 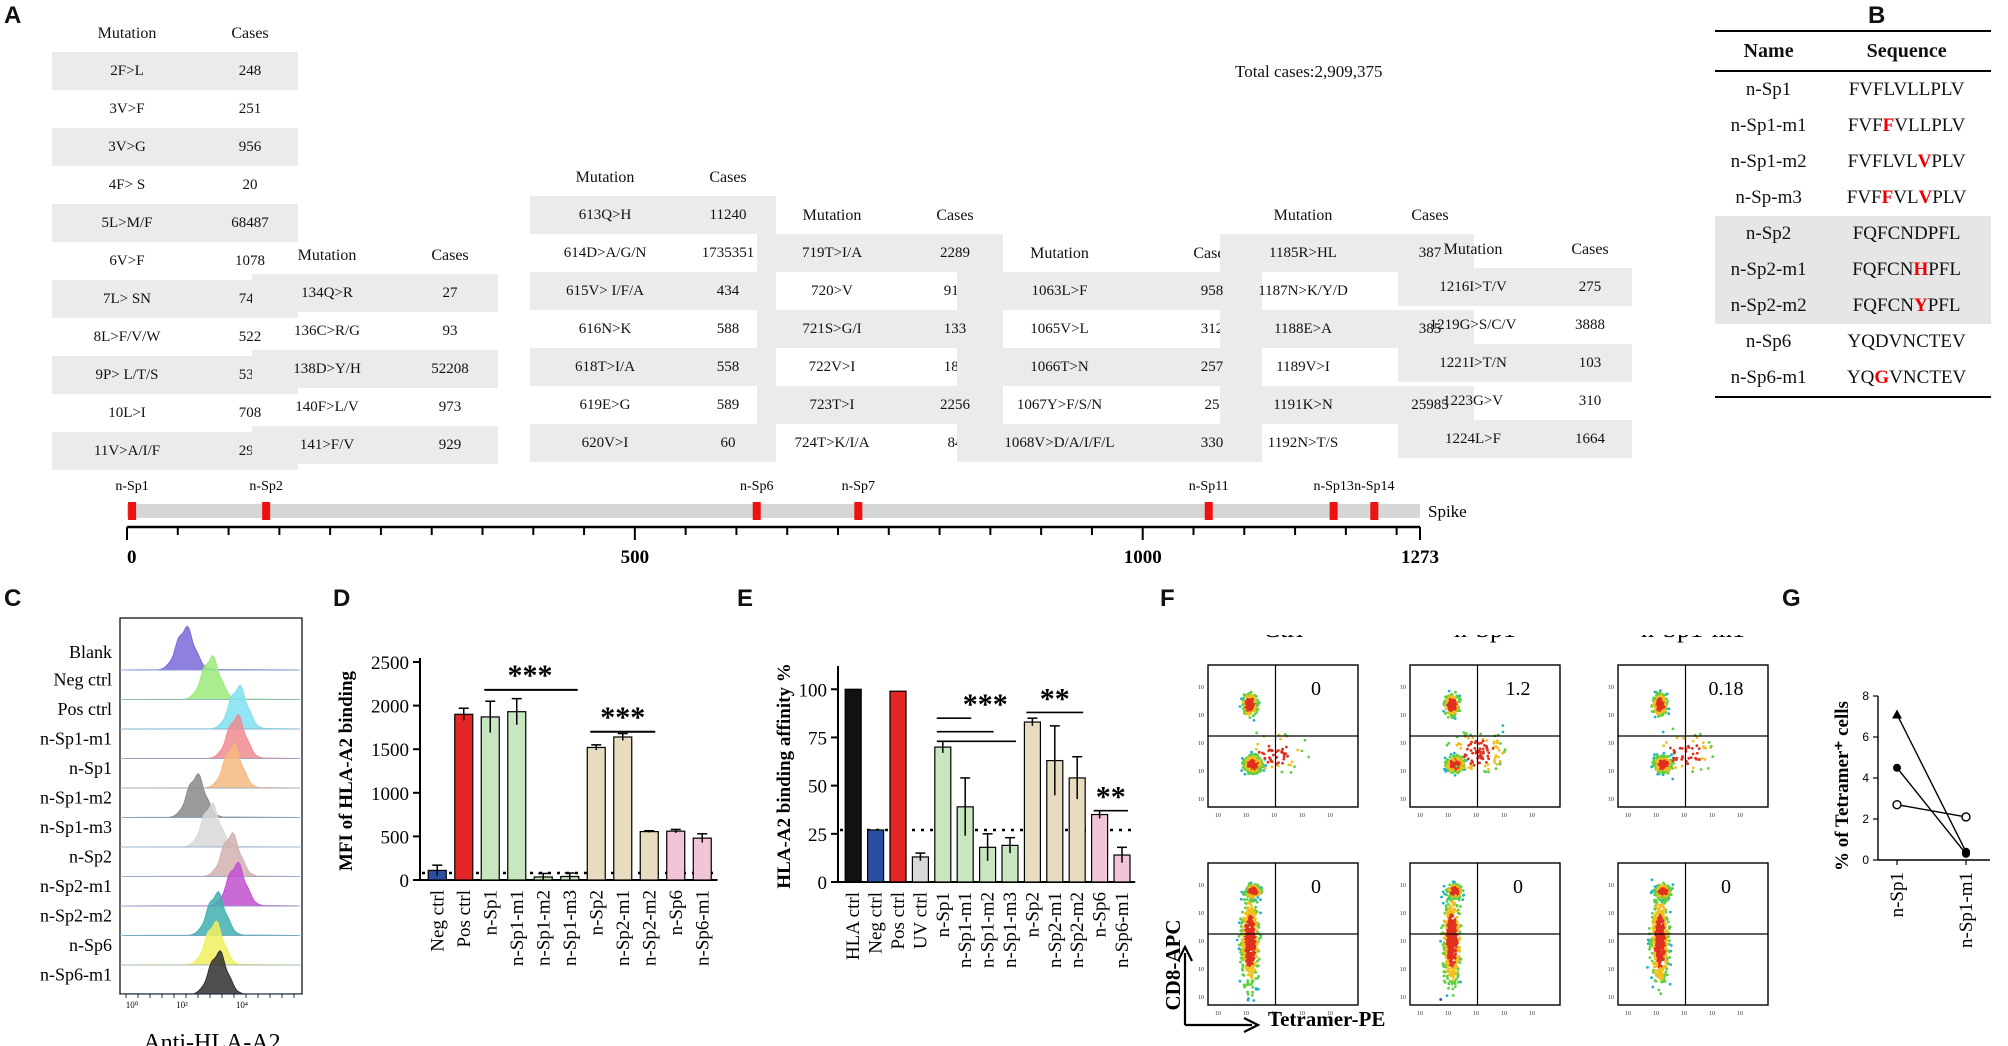 I want to click on dot-plot: 0 10 10 10 10 10 10 10 10 10 10, so click(x=1480, y=939).